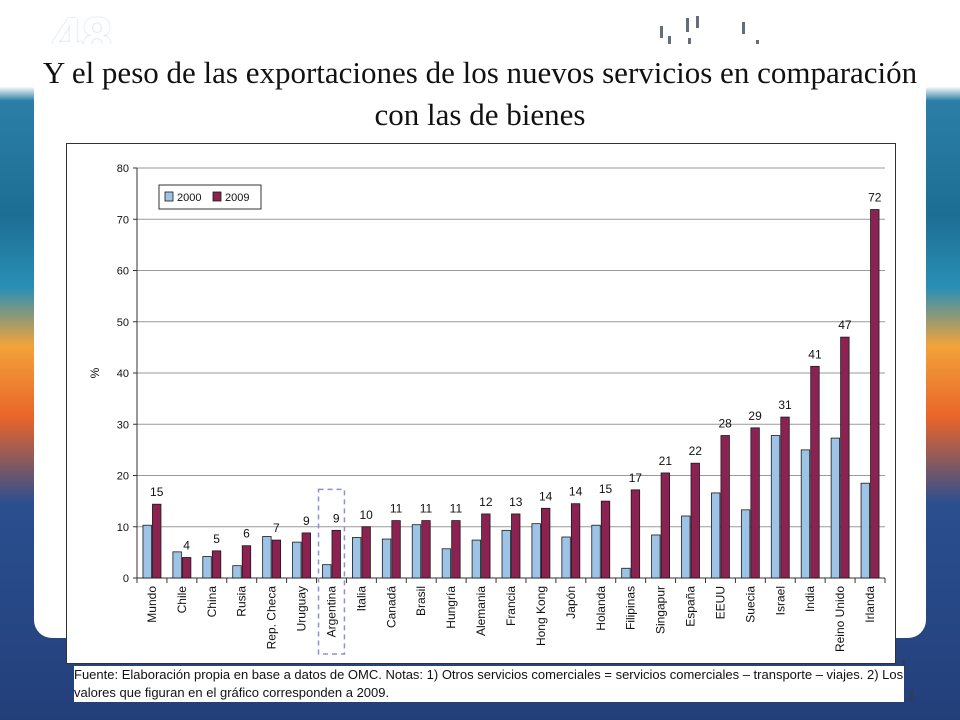 The image size is (960, 720). Describe the element at coordinates (217, 196) in the screenshot. I see `legend-swatch-2009` at that location.